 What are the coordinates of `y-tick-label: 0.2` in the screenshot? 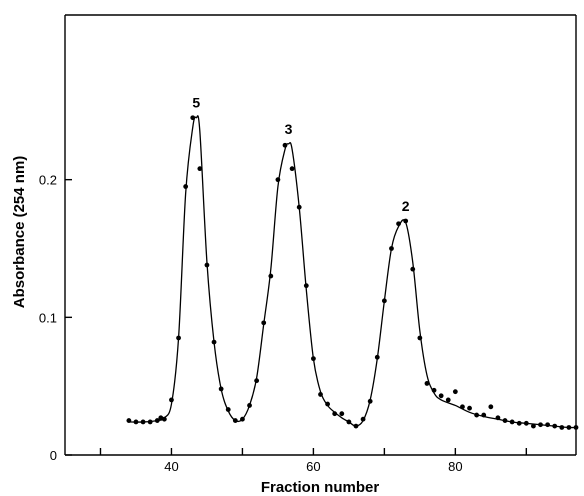 It's located at (48, 180).